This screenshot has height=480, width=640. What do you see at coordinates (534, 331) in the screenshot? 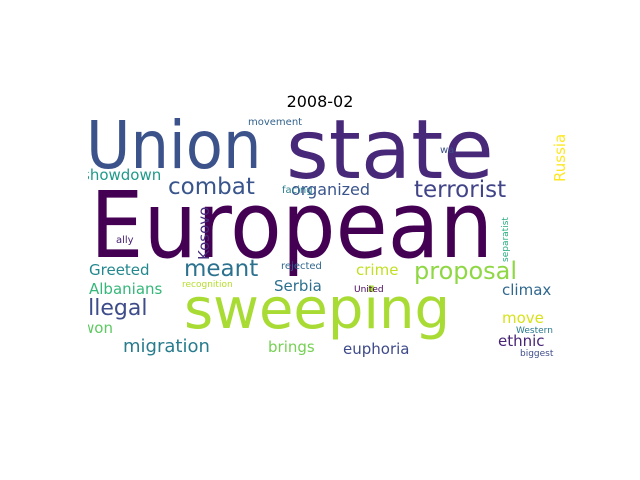
I see `word-western: Western` at bounding box center [534, 331].